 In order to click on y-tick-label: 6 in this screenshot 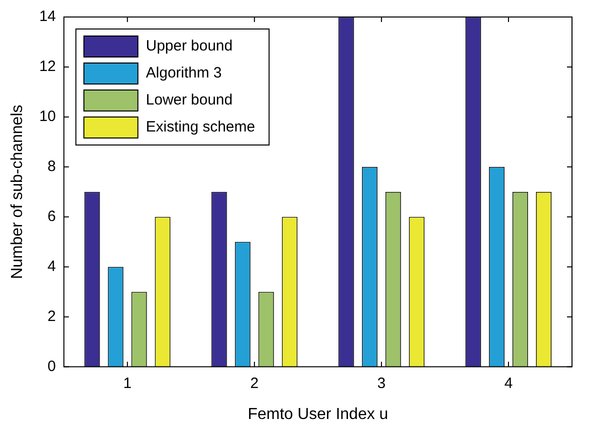, I will do `click(52, 217)`.